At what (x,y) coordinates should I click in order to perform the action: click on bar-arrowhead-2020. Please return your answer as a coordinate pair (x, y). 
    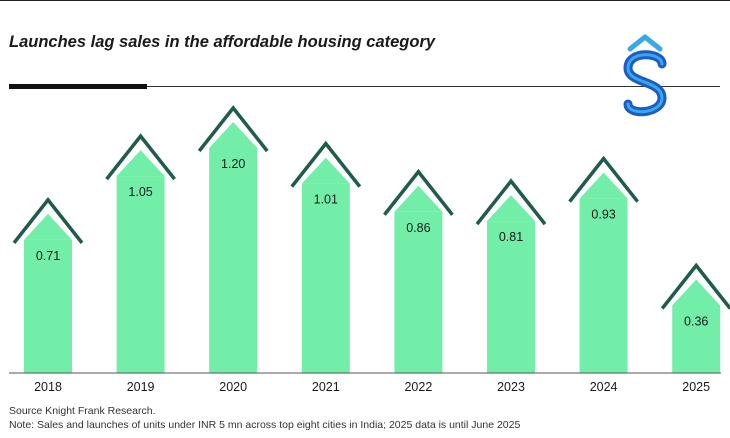
    Looking at the image, I should click on (233, 135).